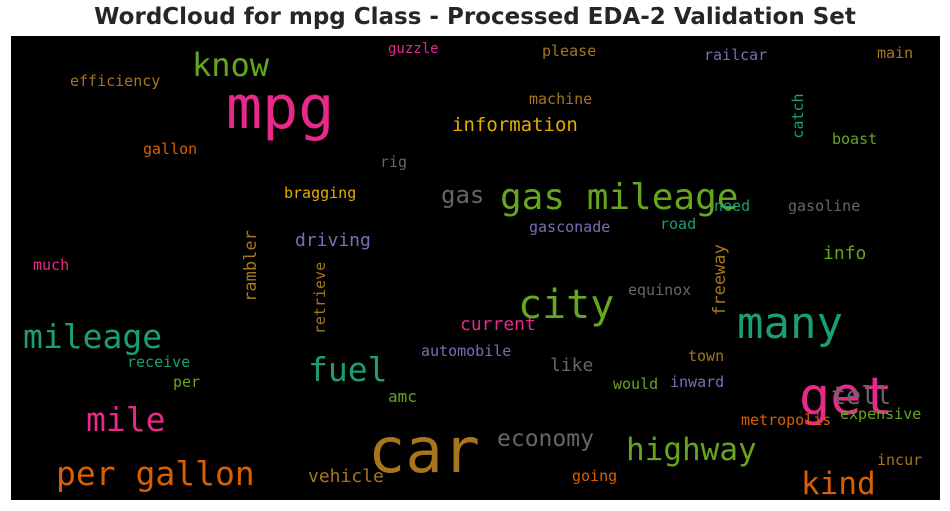 The width and height of the screenshot is (950, 511). I want to click on word-gasoline: gasoline, so click(824, 206).